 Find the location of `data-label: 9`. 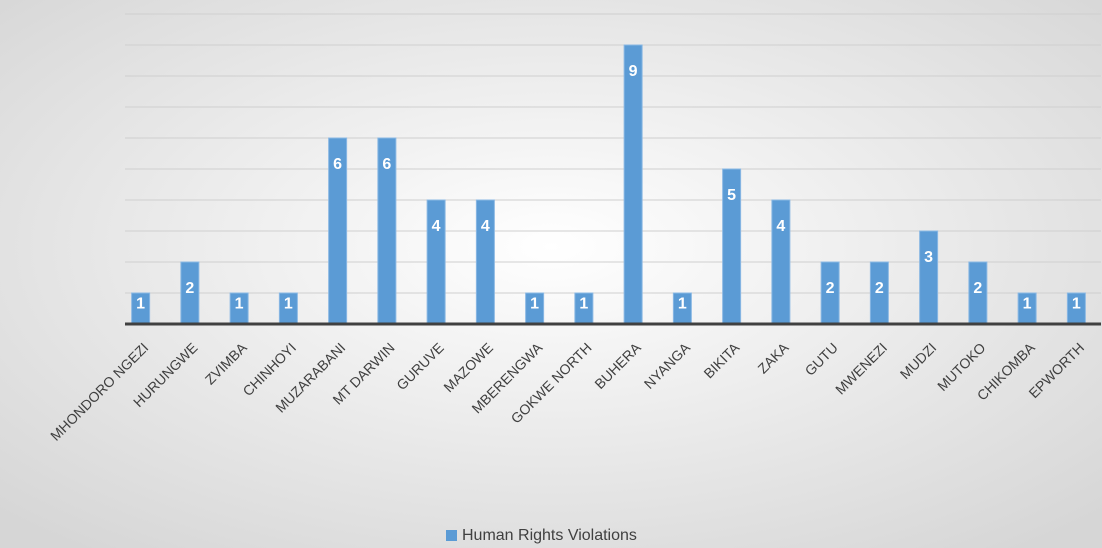

data-label: 9 is located at coordinates (633, 71).